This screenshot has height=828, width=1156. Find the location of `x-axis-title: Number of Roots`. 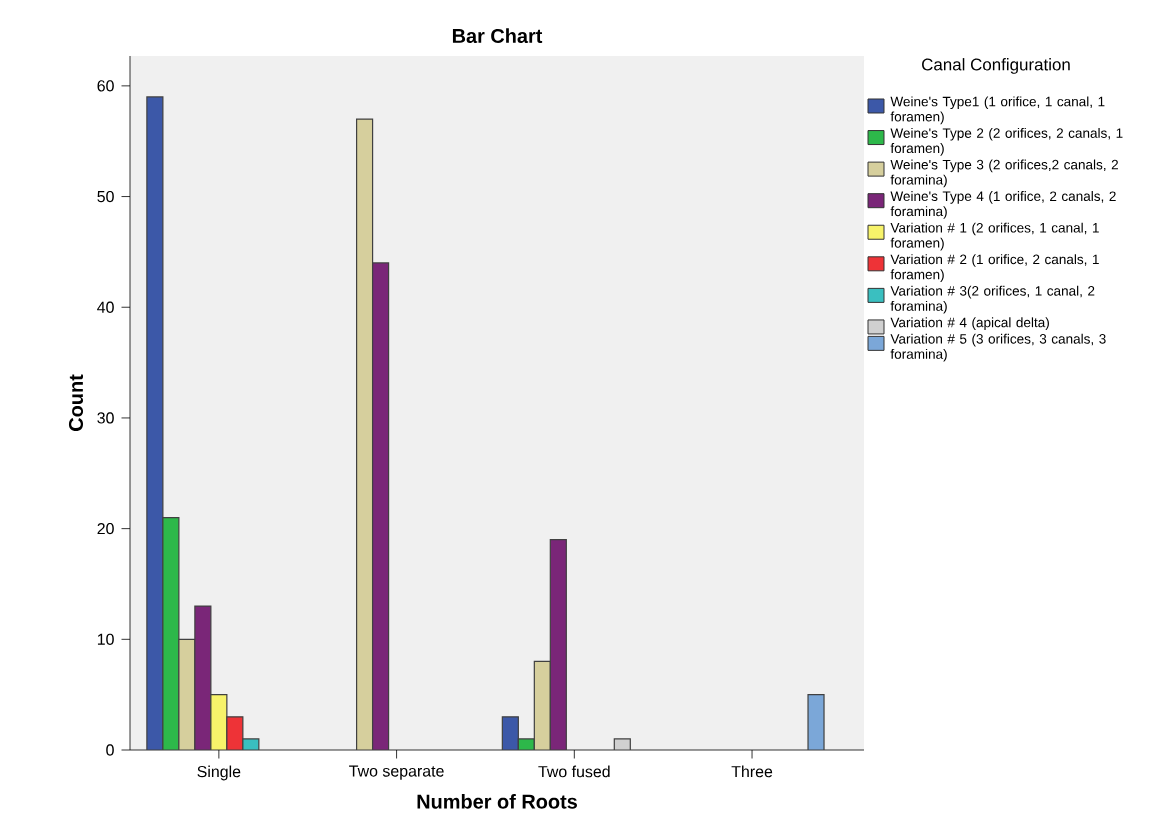

x-axis-title: Number of Roots is located at coordinates (497, 801).